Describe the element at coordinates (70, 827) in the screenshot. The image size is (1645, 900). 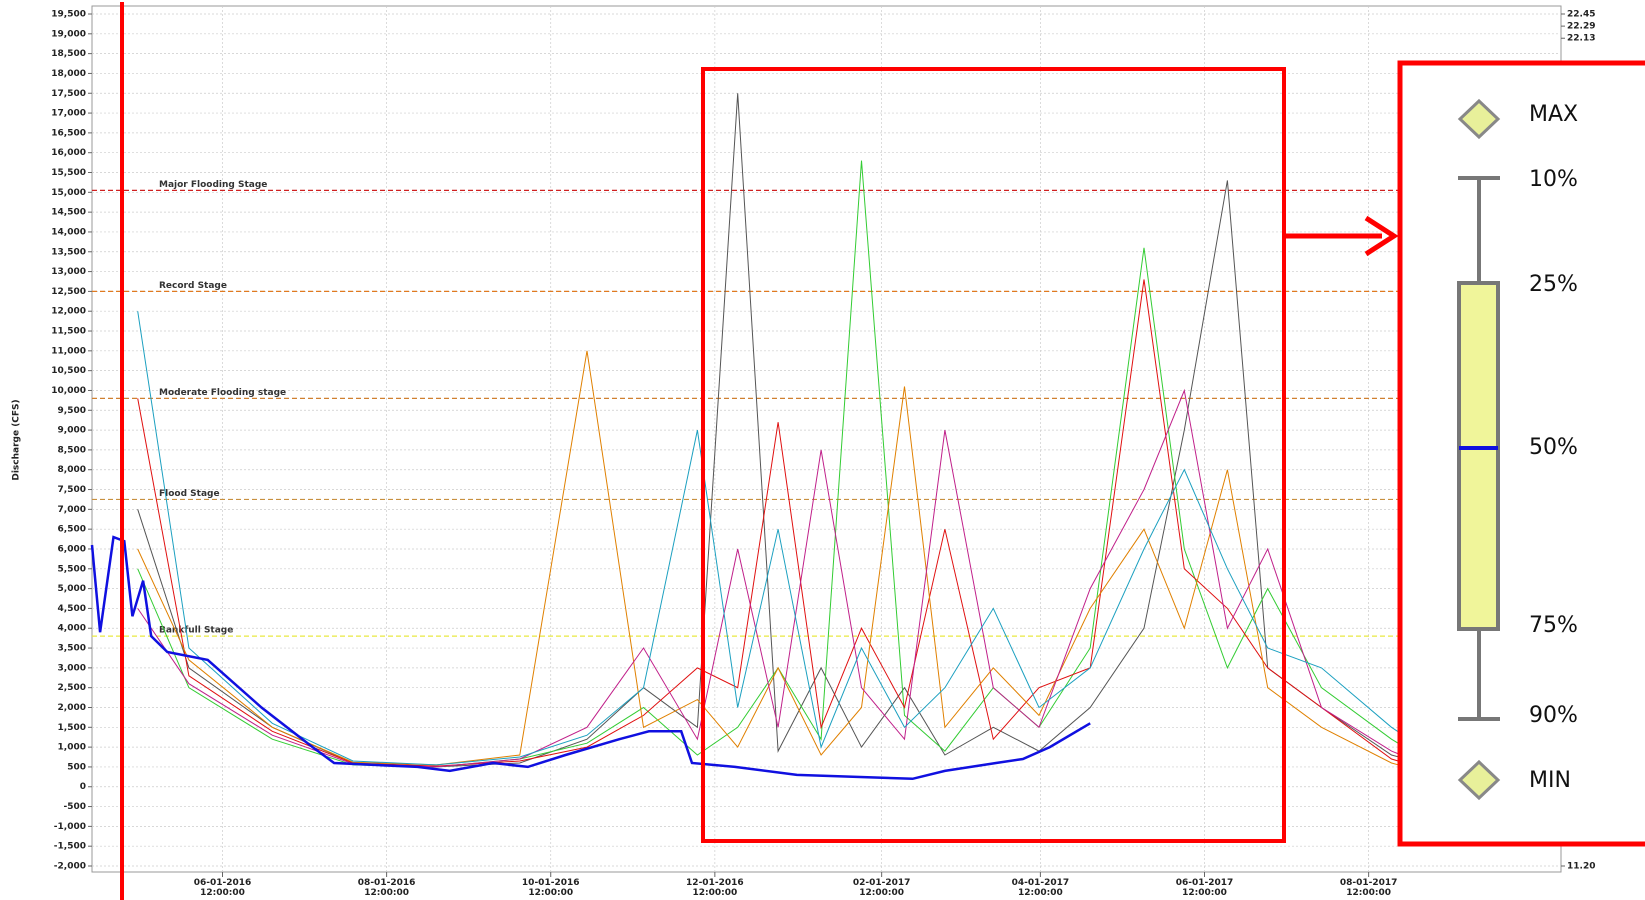
I see `y-tick-label: -1,000` at that location.